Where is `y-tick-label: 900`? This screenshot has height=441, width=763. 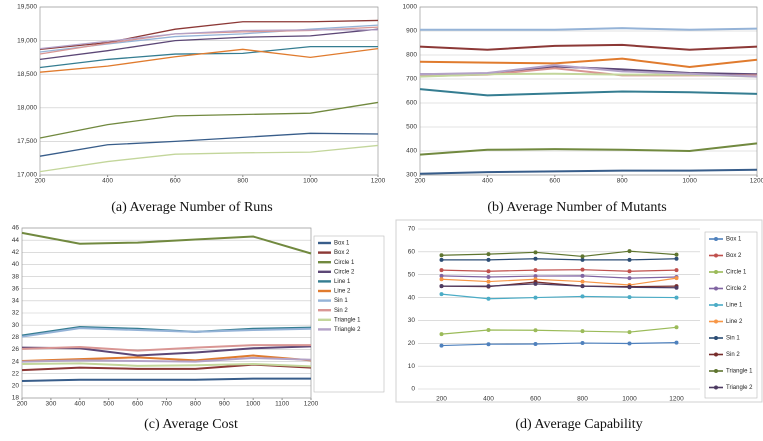
y-tick-label: 900 is located at coordinates (411, 31).